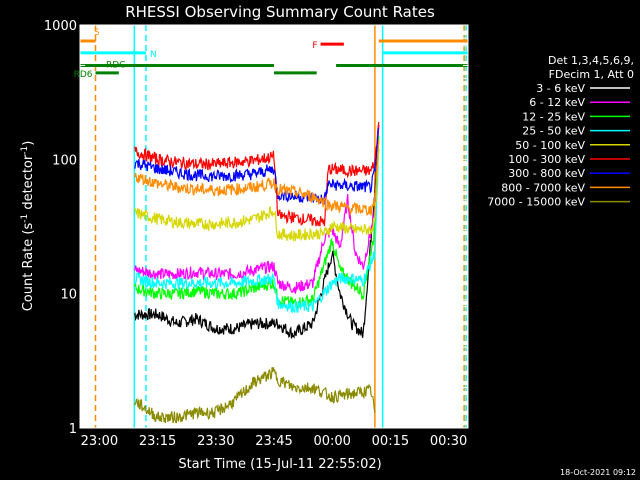 Image resolution: width=640 pixels, height=480 pixels. What do you see at coordinates (99, 441) in the screenshot?
I see `x-tick-label-0: 23:00` at bounding box center [99, 441].